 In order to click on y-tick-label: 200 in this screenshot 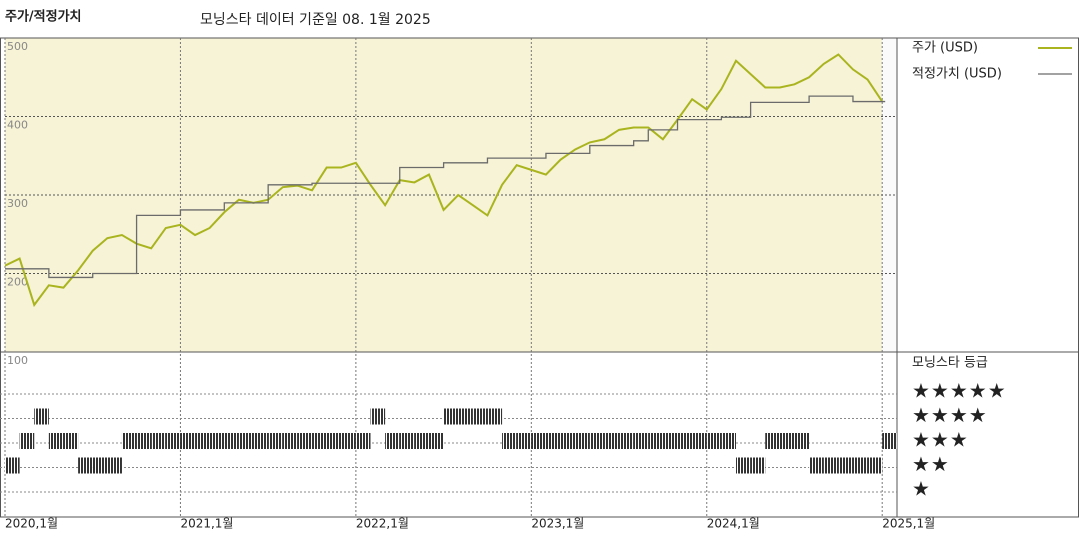, I will do `click(17, 282)`.